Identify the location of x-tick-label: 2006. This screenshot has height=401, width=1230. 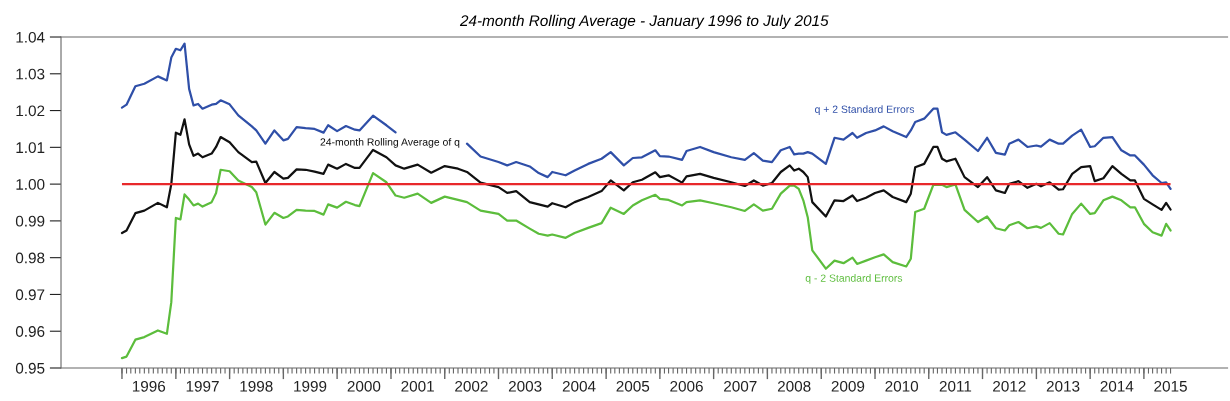
(686, 386).